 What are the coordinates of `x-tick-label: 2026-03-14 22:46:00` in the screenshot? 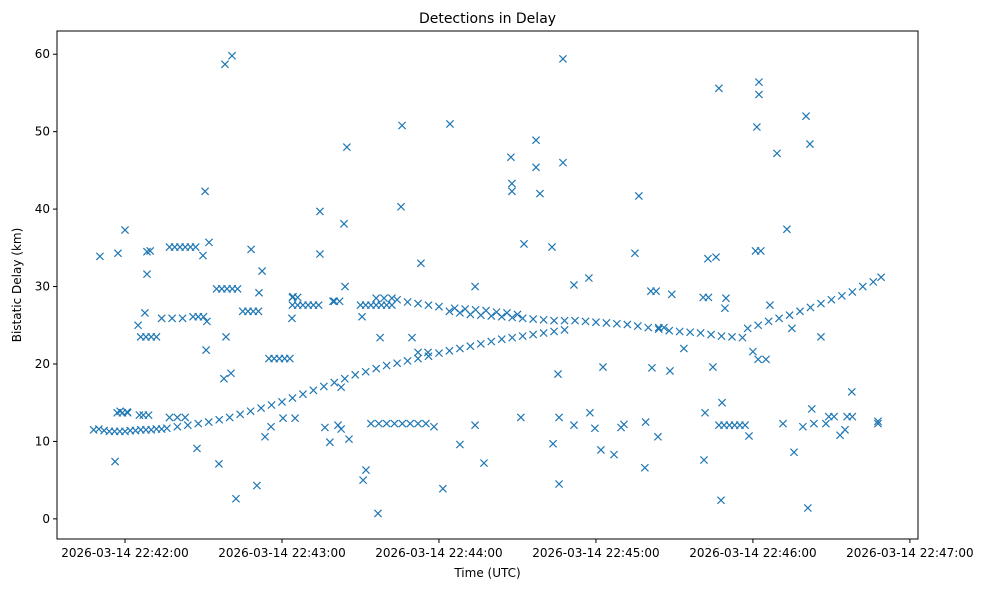 It's located at (752, 553).